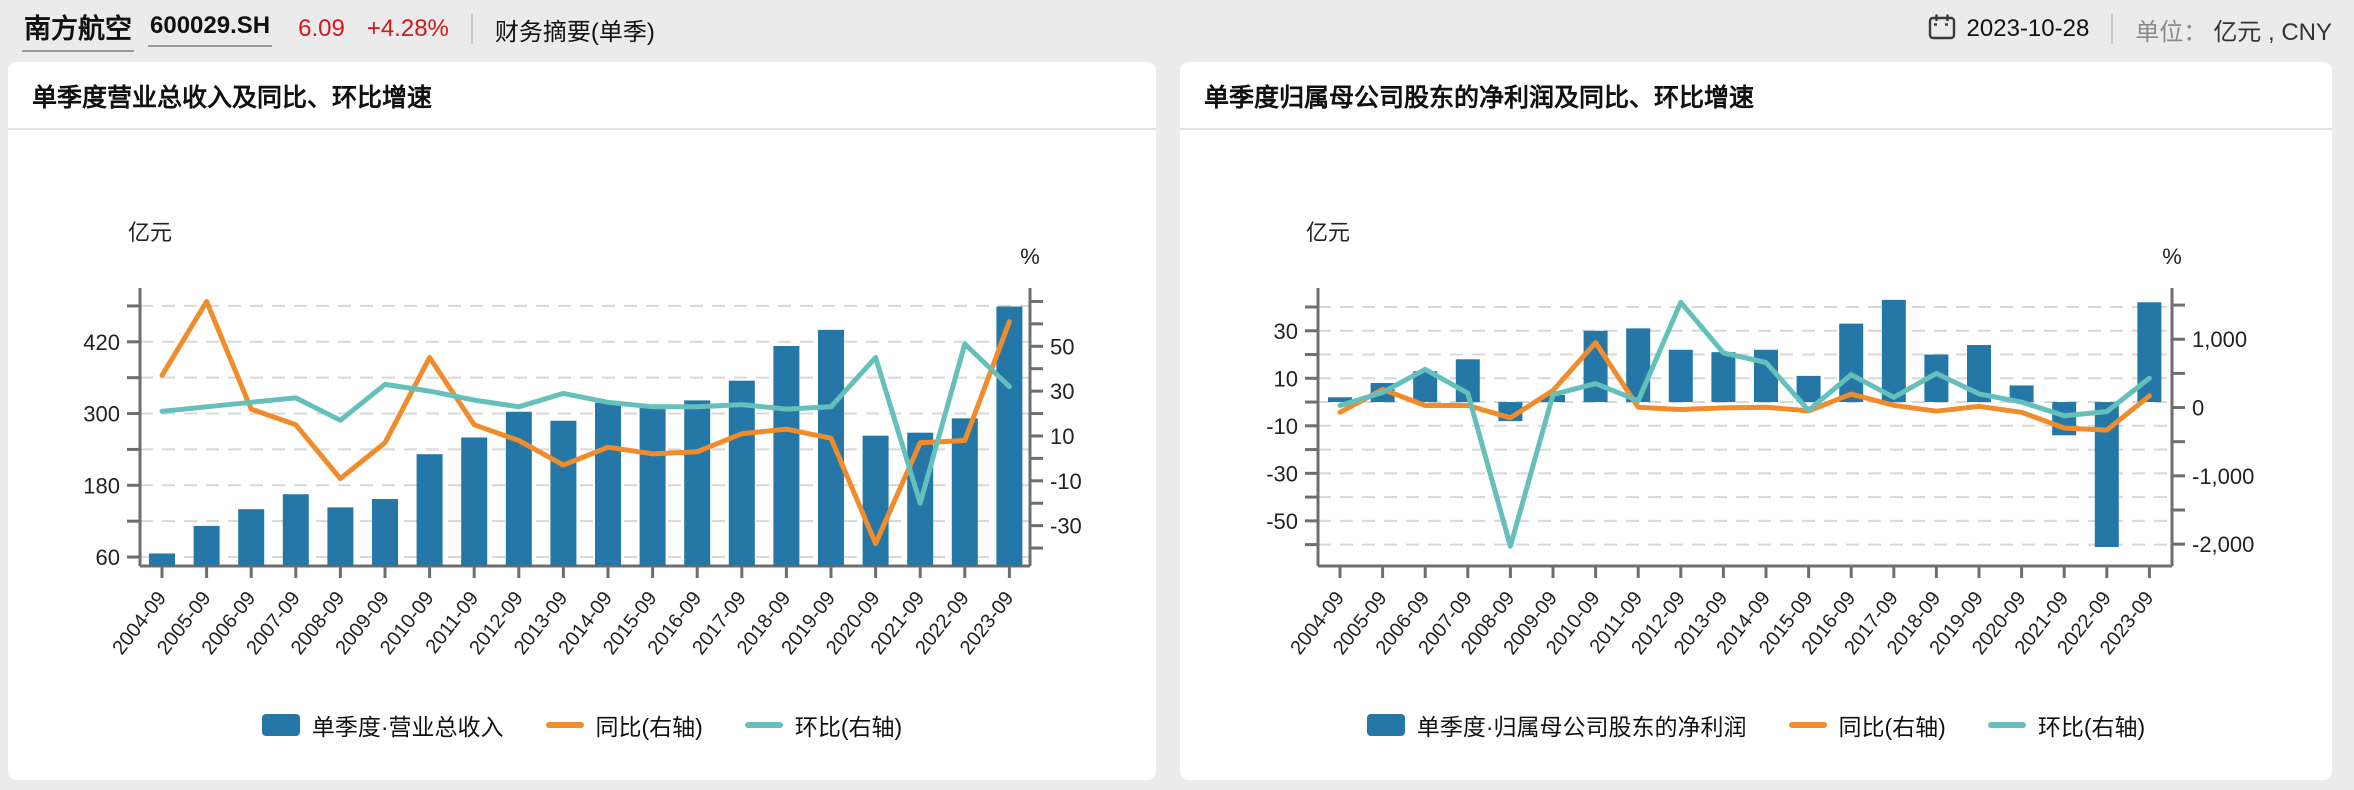  Describe the element at coordinates (2198, 408) in the screenshot. I see `svg-text: 0` at that location.